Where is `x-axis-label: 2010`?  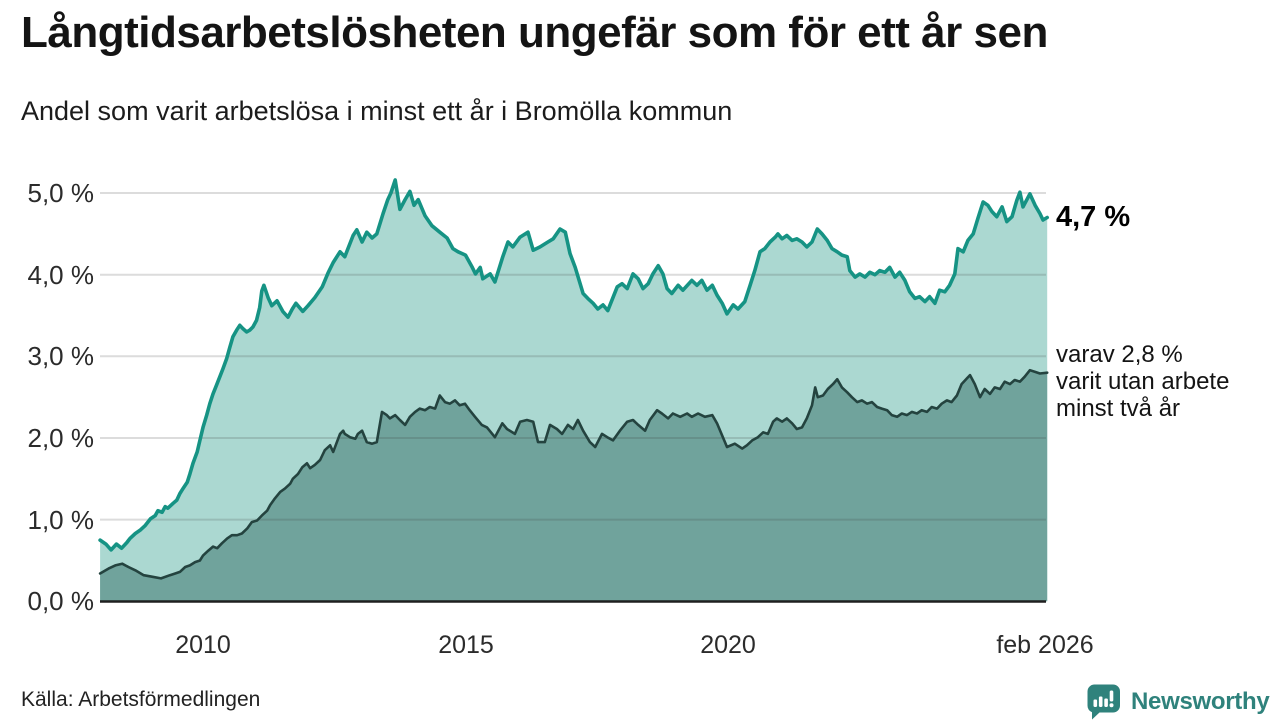 x-axis-label: 2010 is located at coordinates (203, 645).